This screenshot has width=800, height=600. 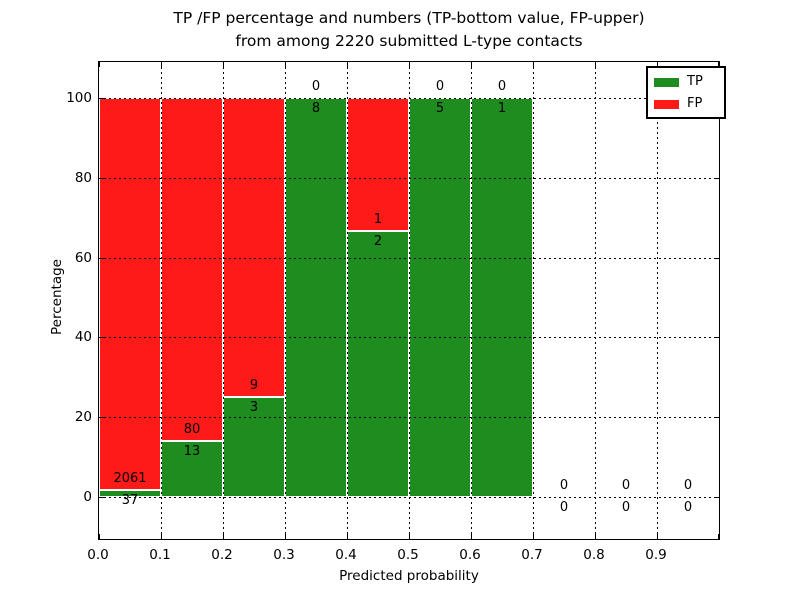 I want to click on legend-row-tp: TP, so click(x=686, y=82).